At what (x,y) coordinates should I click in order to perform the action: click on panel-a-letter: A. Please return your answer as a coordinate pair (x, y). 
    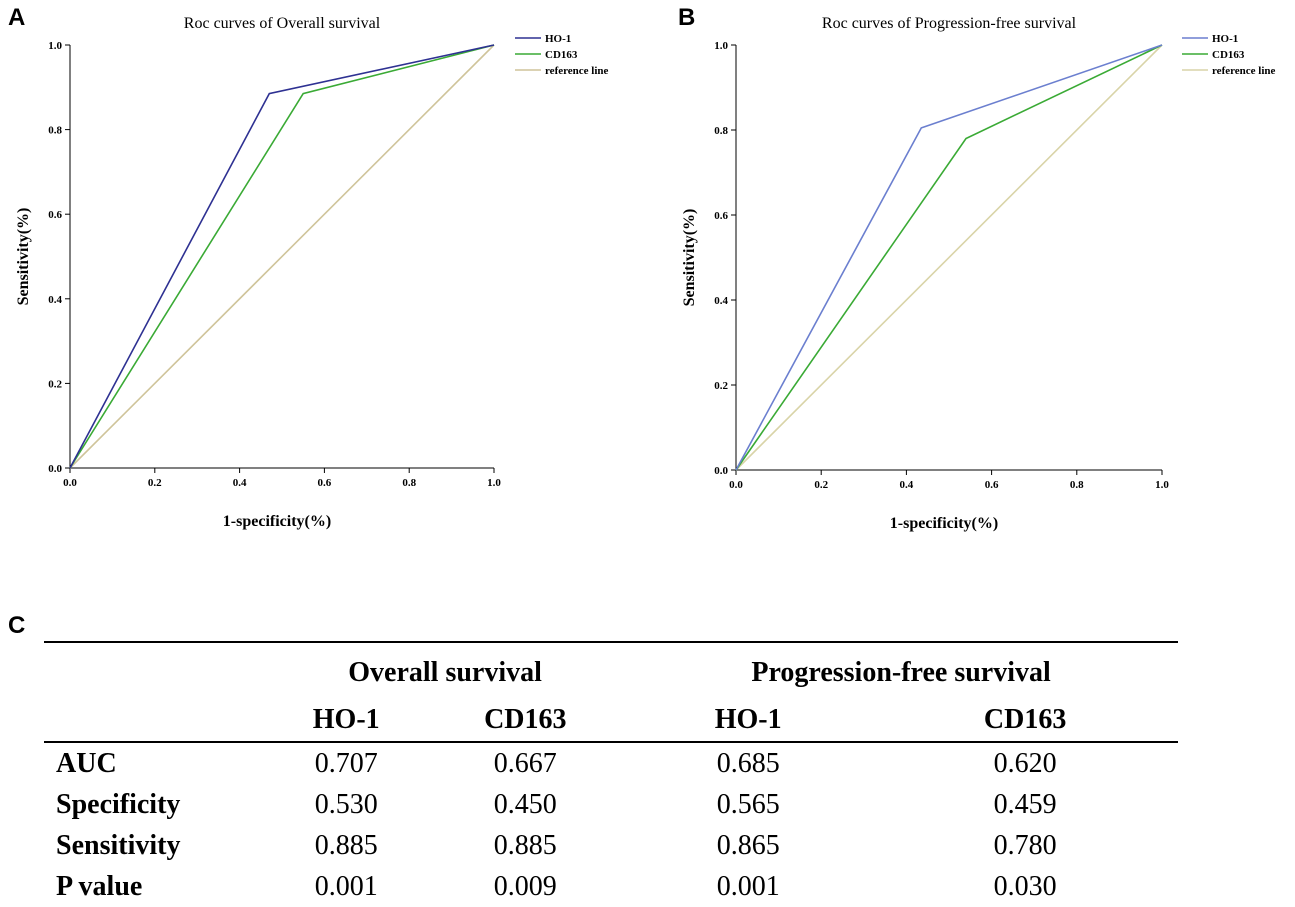
    Looking at the image, I should click on (17, 17).